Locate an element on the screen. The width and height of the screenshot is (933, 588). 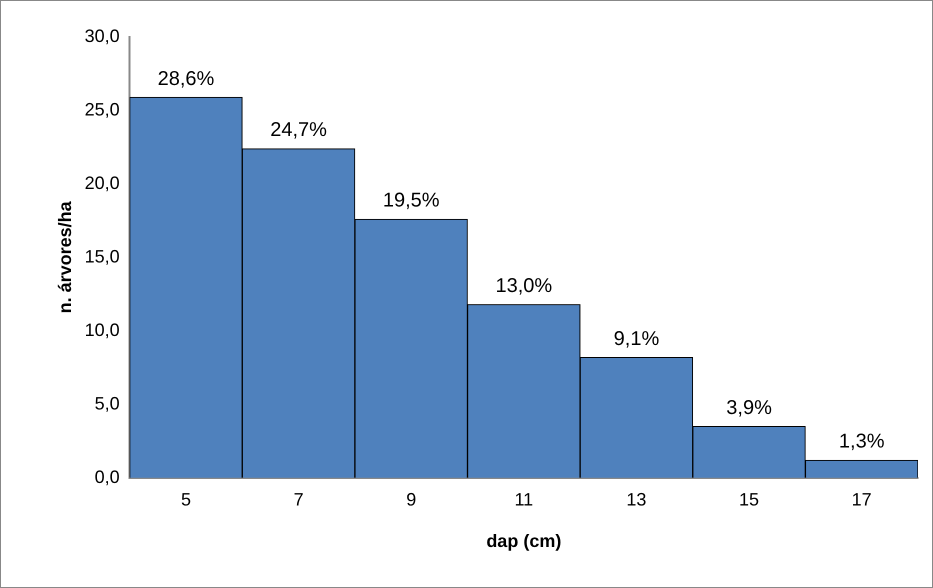
annotation: 9,1% is located at coordinates (637, 339).